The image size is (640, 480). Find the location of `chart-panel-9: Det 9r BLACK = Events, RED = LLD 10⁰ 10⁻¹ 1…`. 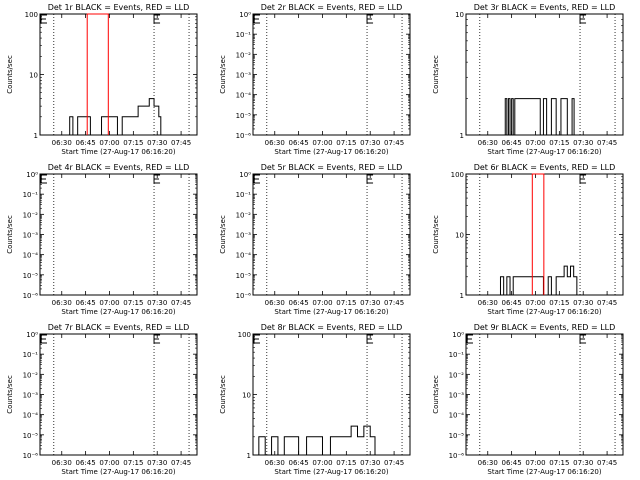

chart-panel-9: Det 9r BLACK = Events, RED = LLD 10⁰ 10⁻¹ 1… is located at coordinates (528, 399).